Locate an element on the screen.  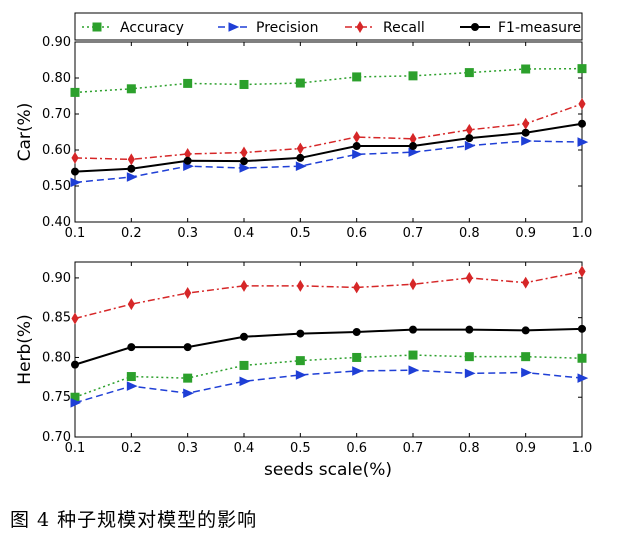
x-tick-label: 0.8 is located at coordinates (469, 233).